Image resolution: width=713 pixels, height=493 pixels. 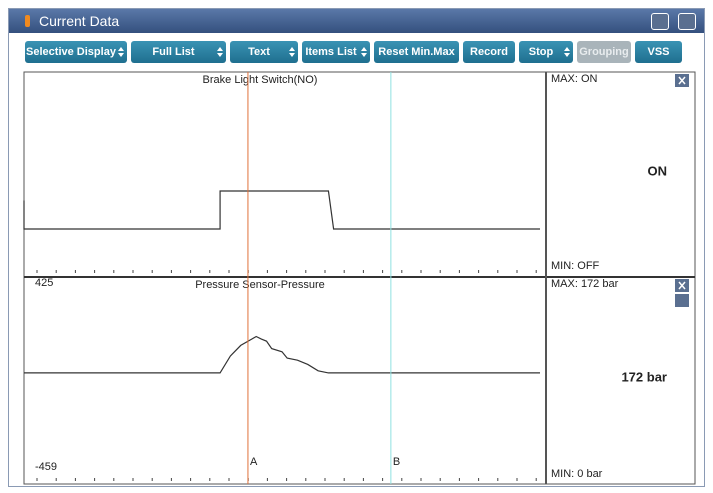 I want to click on button-label: Full List, so click(x=173, y=52).